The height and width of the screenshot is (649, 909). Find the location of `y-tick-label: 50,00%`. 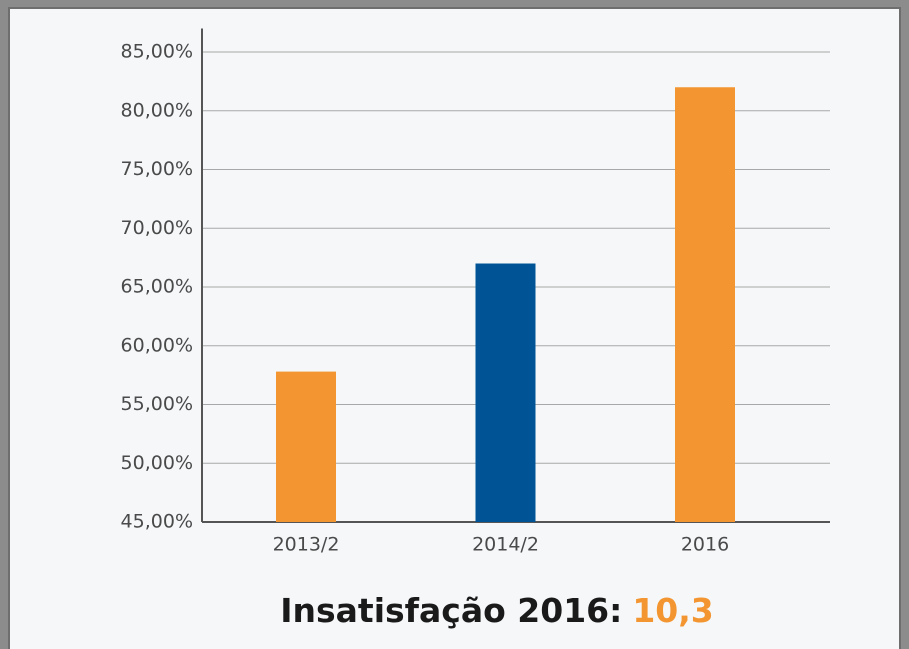

y-tick-label: 50,00% is located at coordinates (157, 463).